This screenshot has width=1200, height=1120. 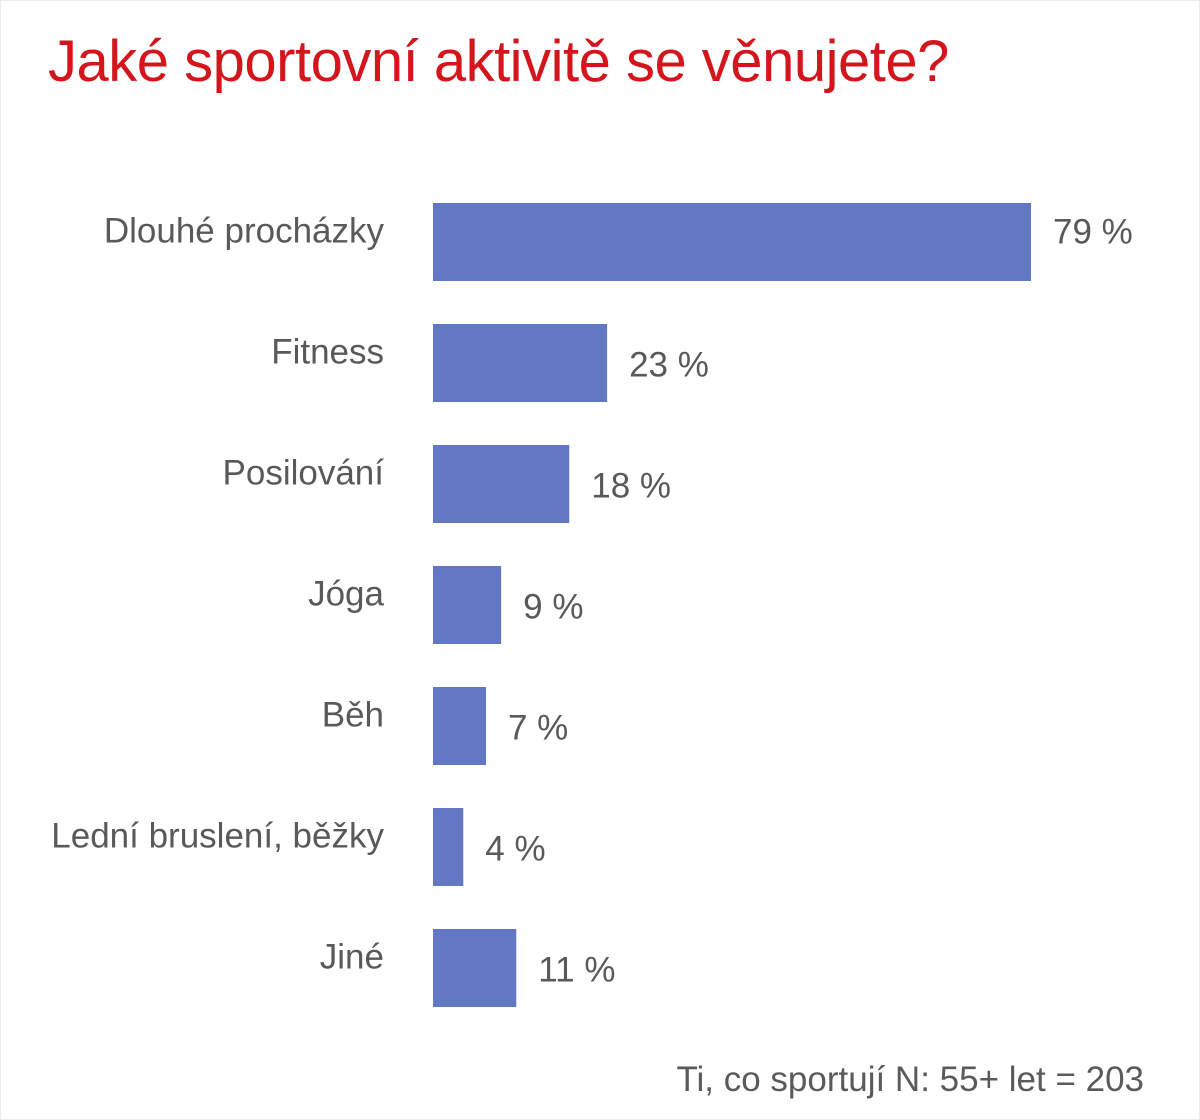 I want to click on category-label-ledni-brusleni-bezky: Lední bruslení, běžky, so click(x=217, y=835).